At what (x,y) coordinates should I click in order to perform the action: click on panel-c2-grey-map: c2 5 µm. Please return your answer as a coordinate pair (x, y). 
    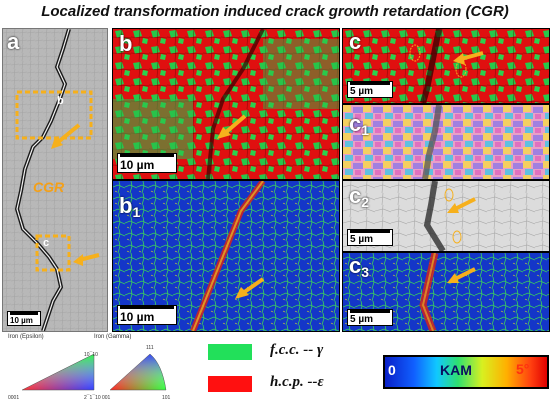
    Looking at the image, I should click on (446, 216).